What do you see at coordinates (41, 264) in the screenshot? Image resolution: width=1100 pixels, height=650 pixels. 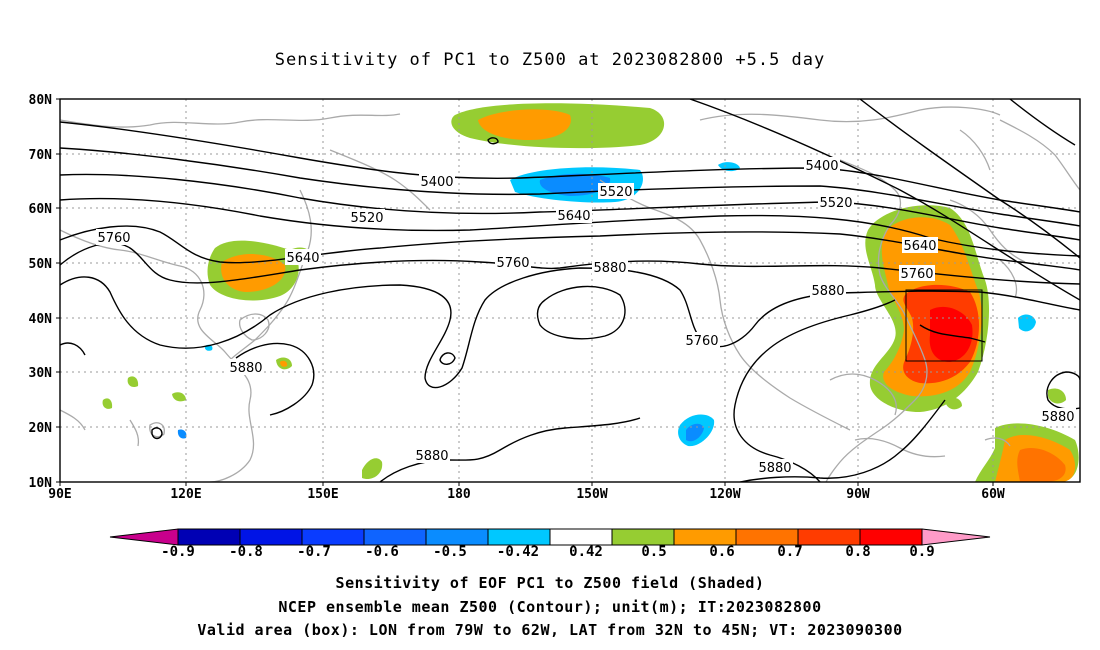 I see `lat-label: 50N` at bounding box center [41, 264].